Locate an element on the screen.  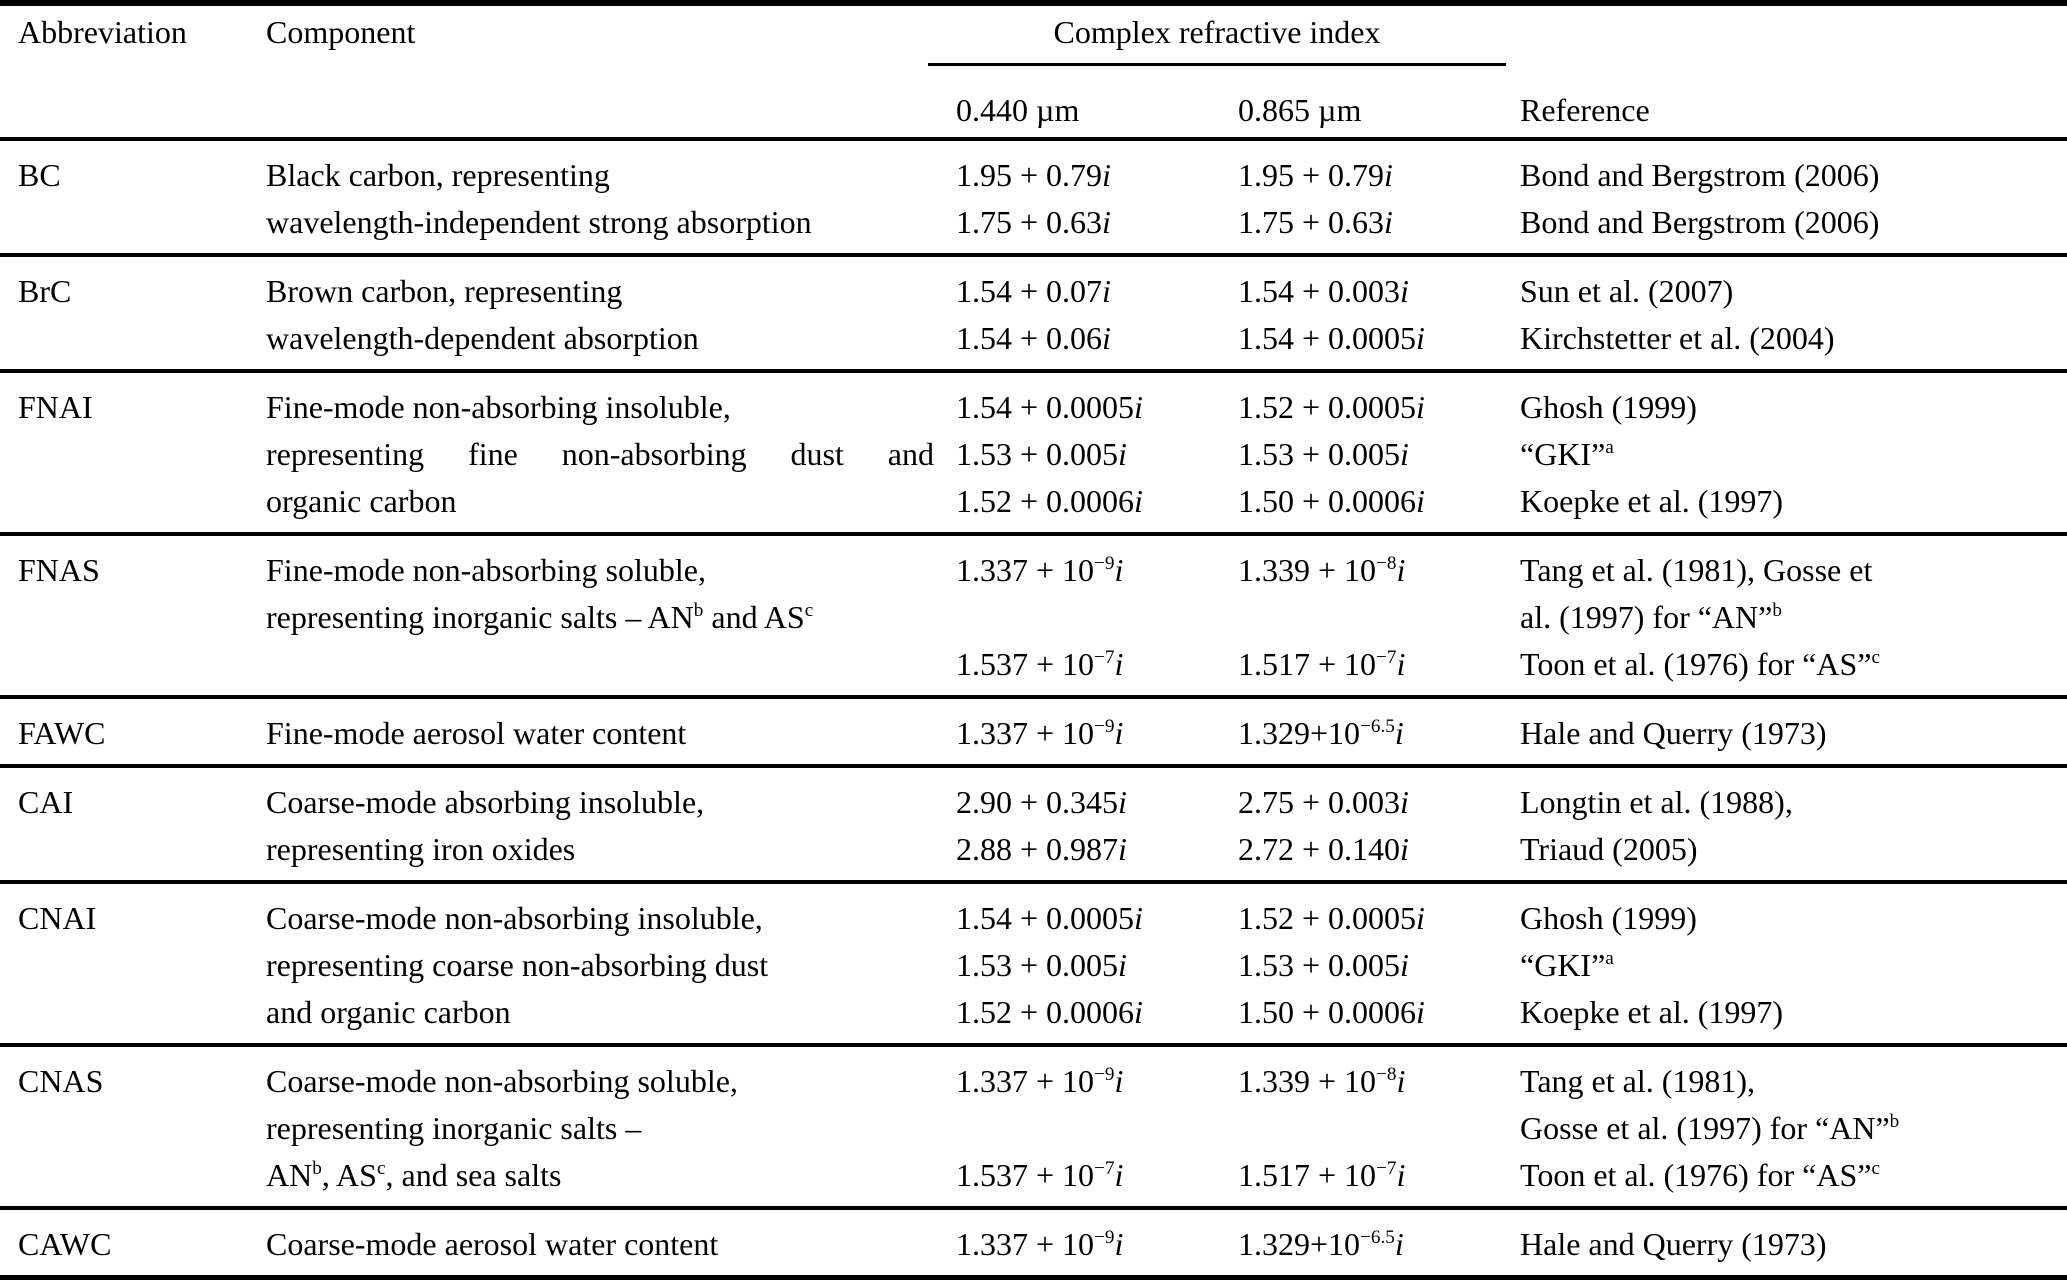
component-text: and organic carbon is located at coordinates (388, 1012).